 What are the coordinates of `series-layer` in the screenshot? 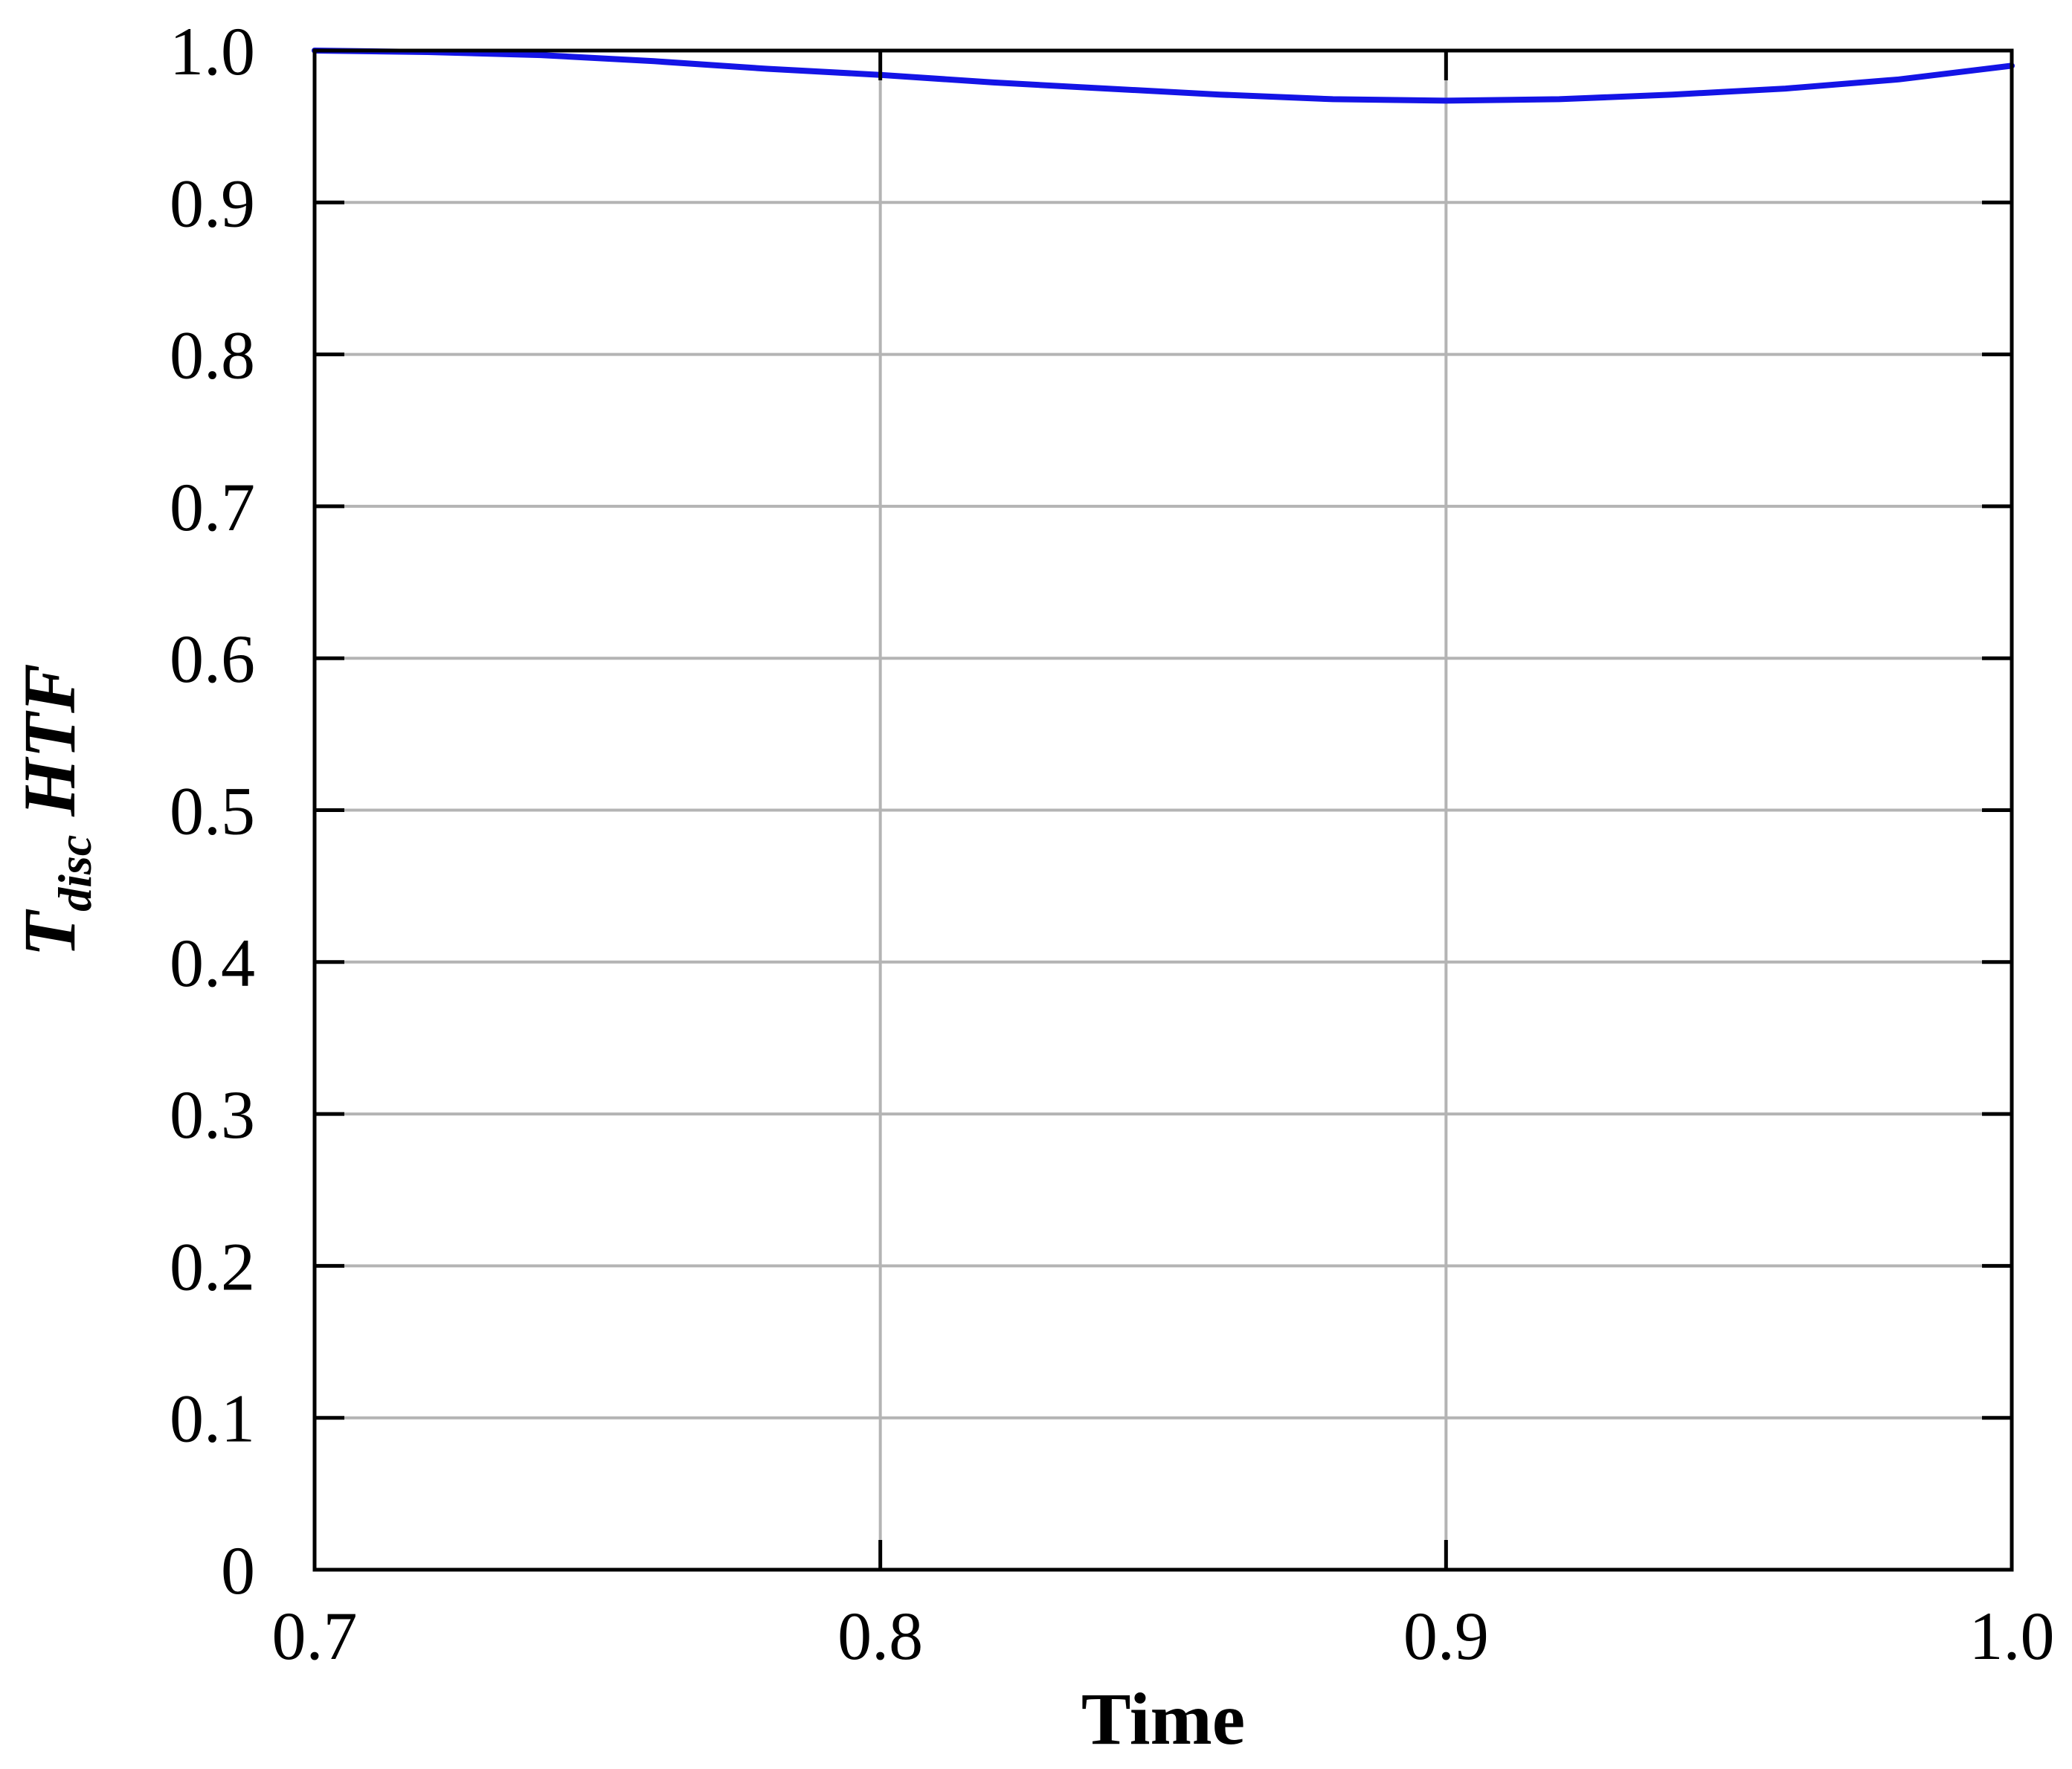 It's located at (1163, 76).